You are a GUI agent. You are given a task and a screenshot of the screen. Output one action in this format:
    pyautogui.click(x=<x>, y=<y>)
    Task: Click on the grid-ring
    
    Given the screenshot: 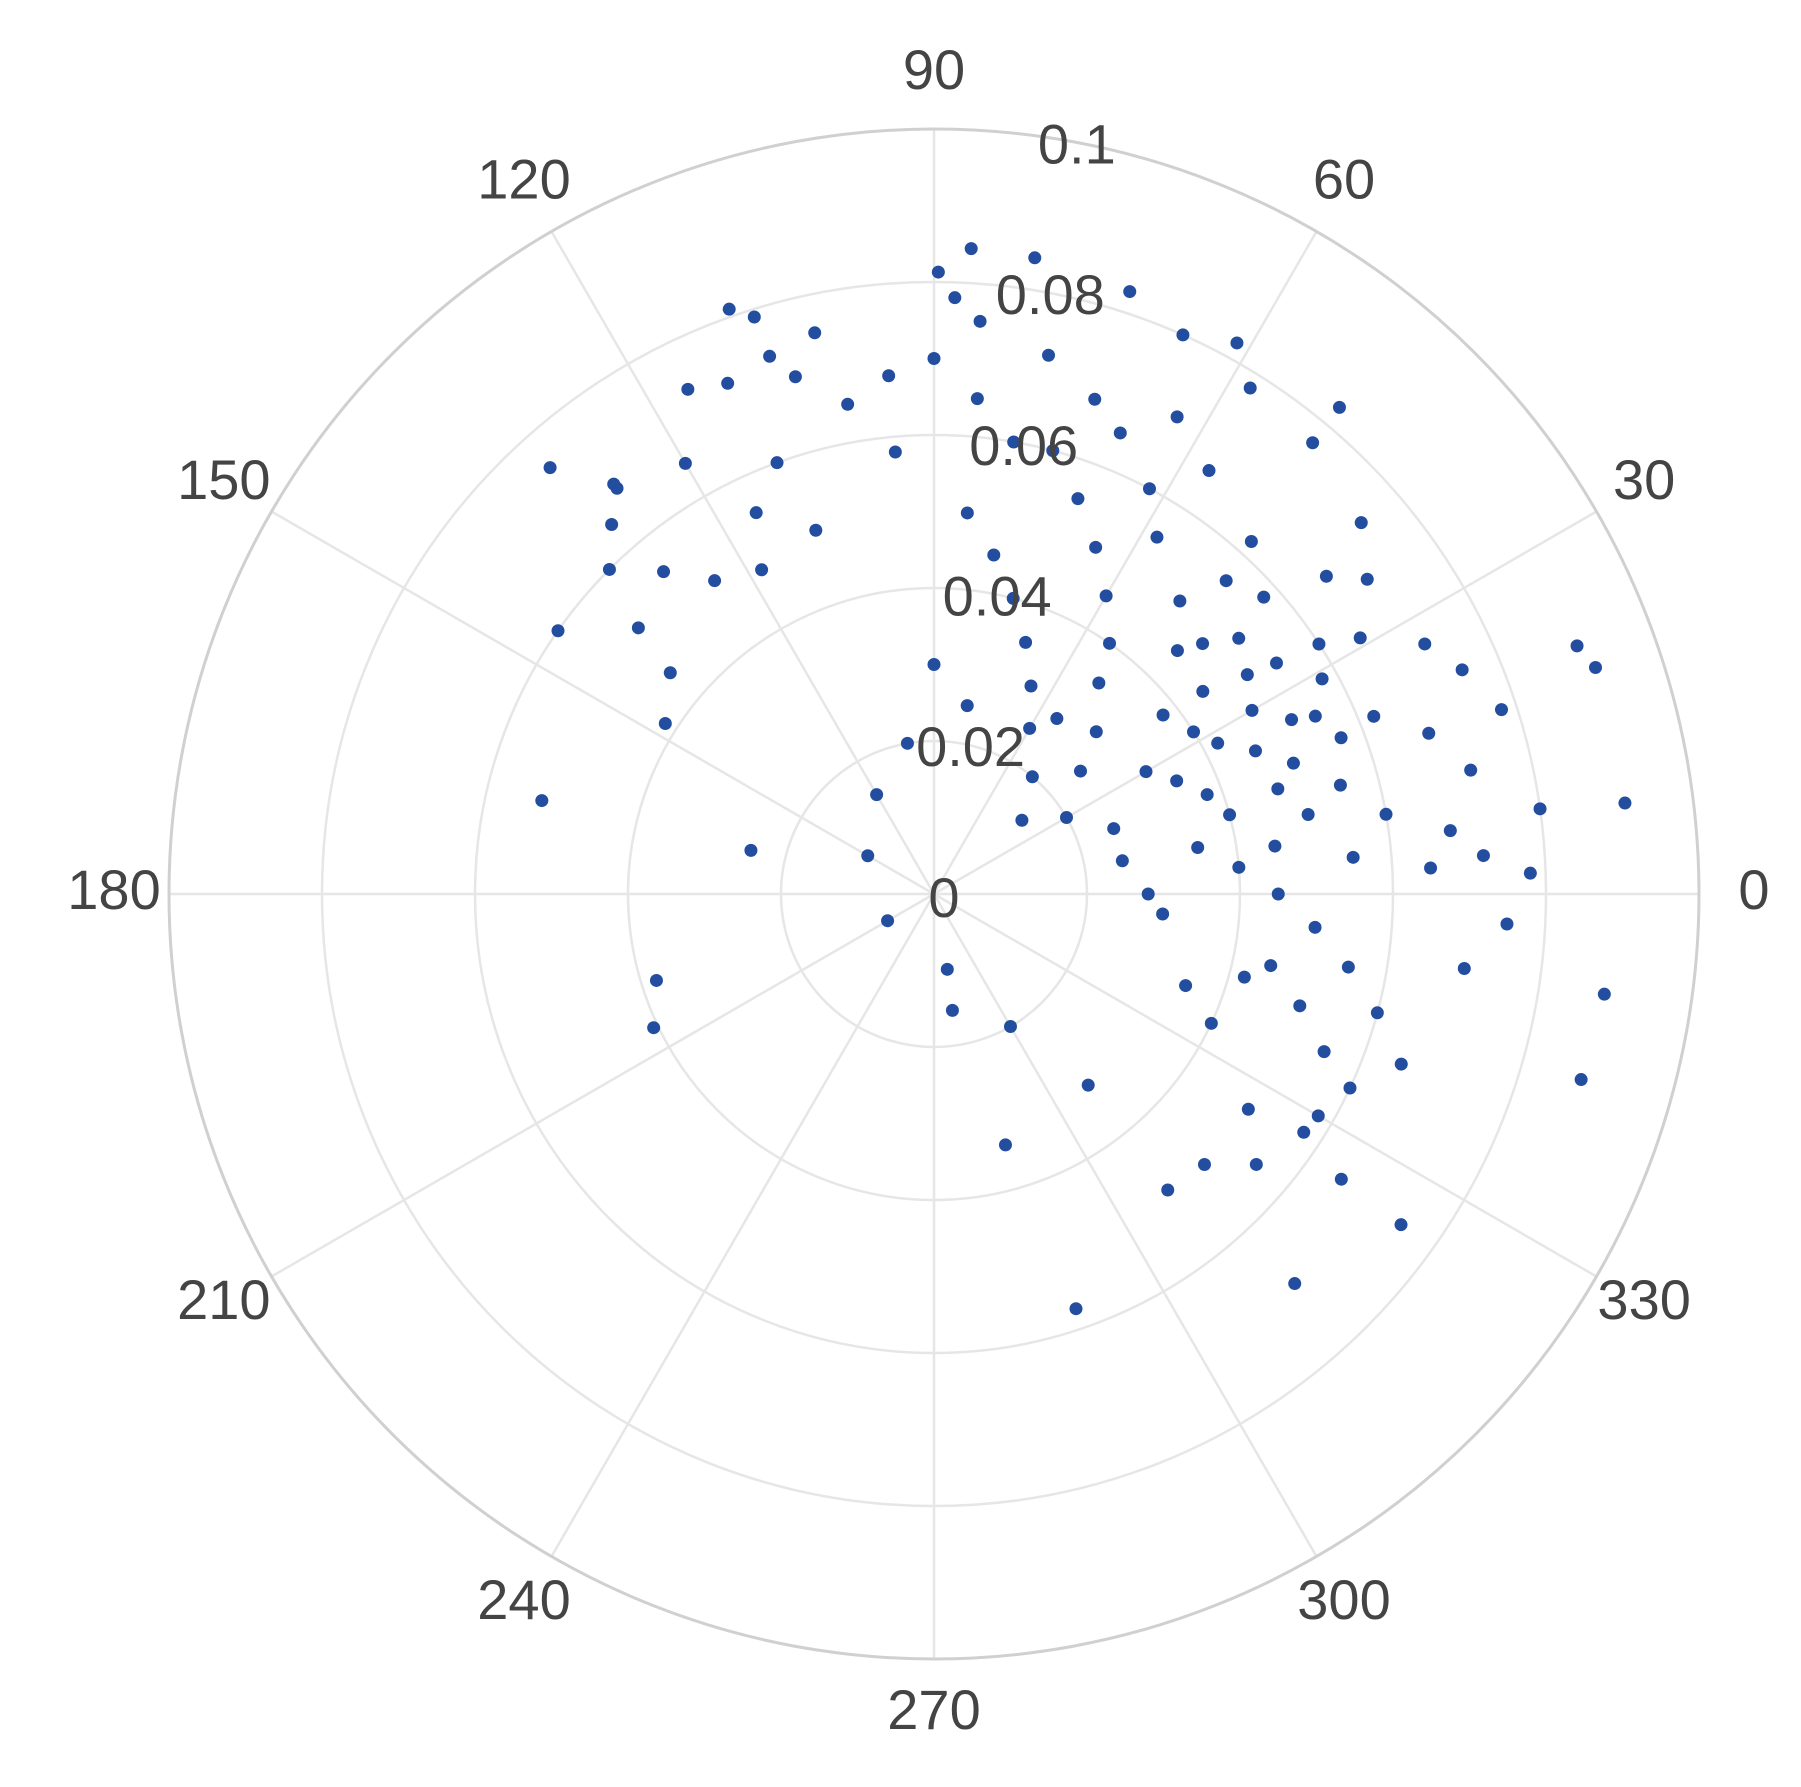 What is the action you would take?
    pyautogui.click(x=934, y=894)
    